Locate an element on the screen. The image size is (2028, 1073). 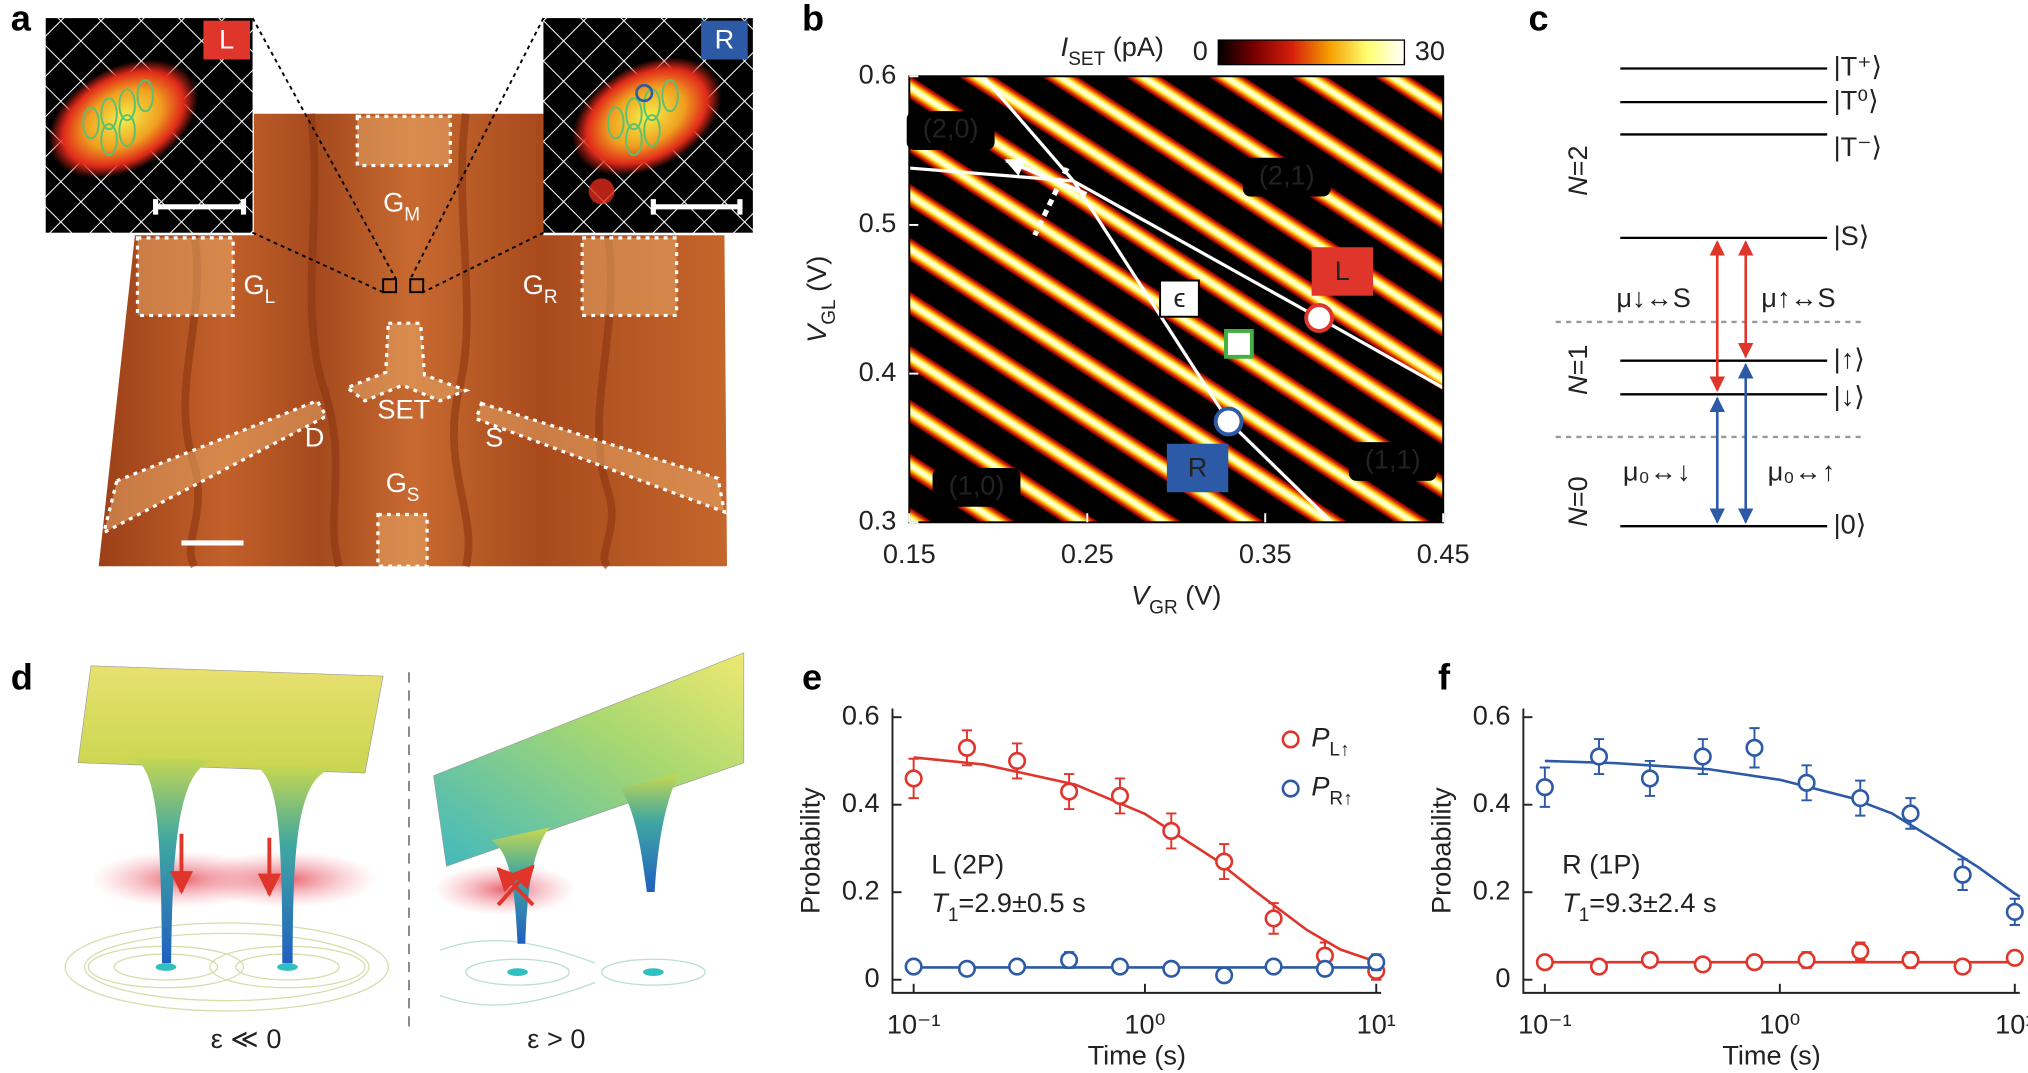
text-part: V is located at coordinates (816, 332).